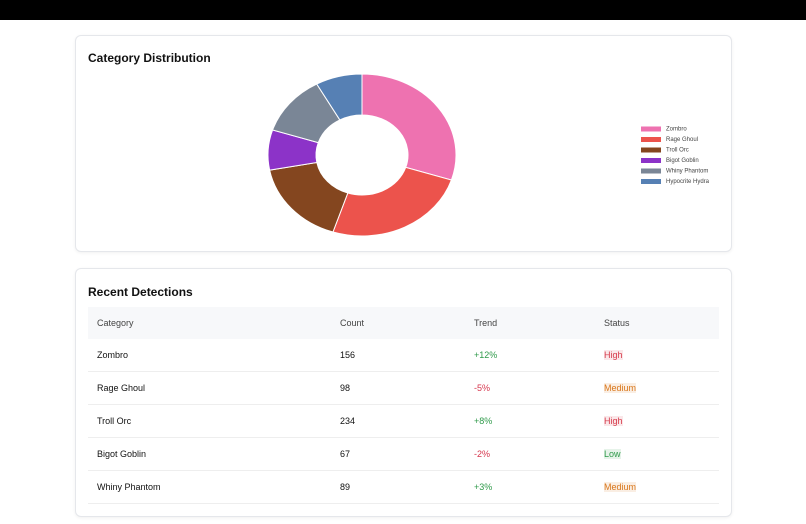 This screenshot has height=524, width=806. I want to click on trend-value: +8%, so click(483, 421).